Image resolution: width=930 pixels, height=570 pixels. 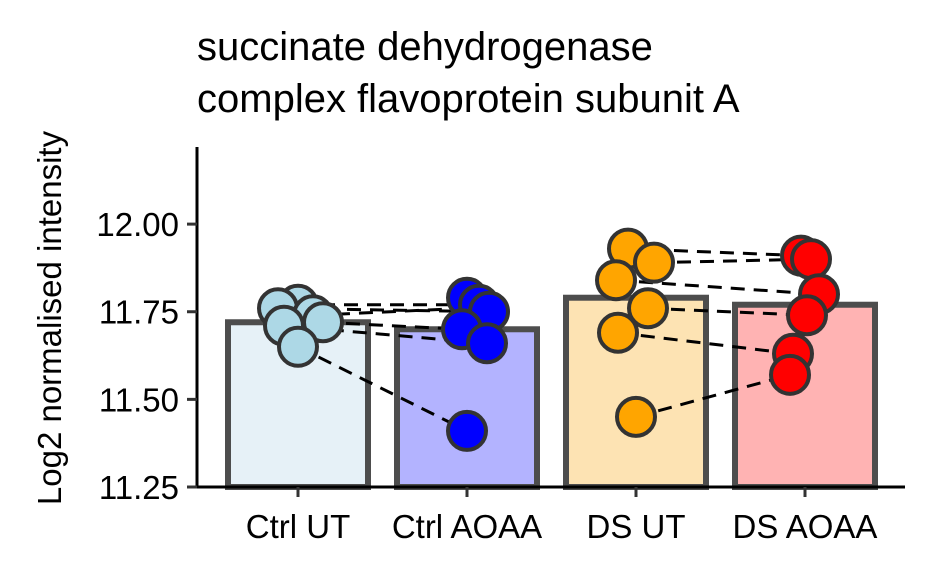 I want to click on y-tick-label: 11.75, so click(x=139, y=312).